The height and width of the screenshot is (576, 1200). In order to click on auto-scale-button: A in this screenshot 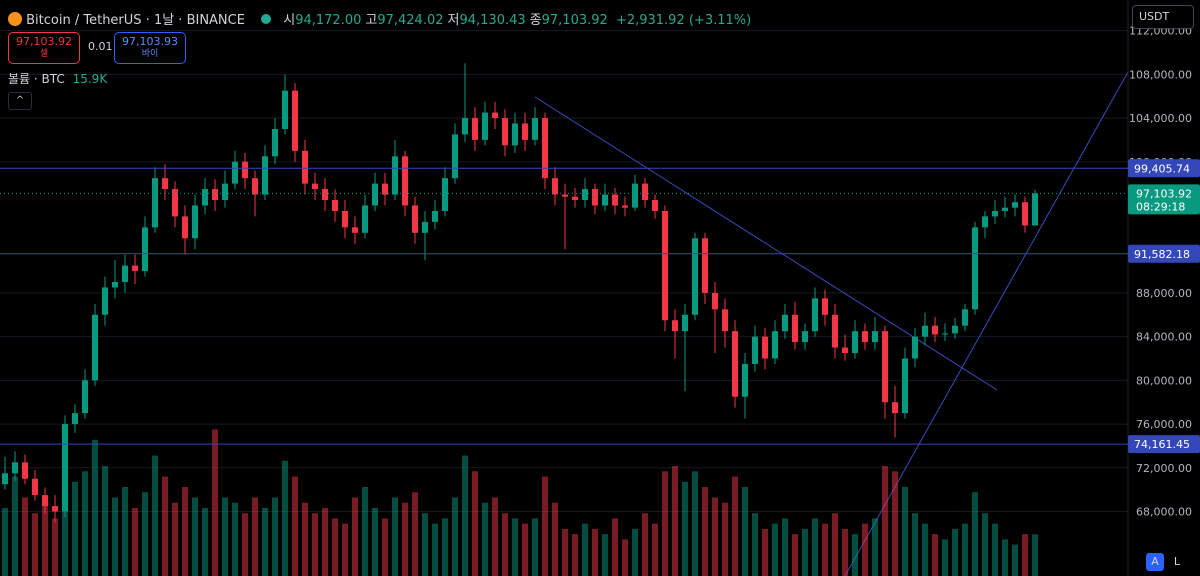, I will do `click(1155, 562)`.